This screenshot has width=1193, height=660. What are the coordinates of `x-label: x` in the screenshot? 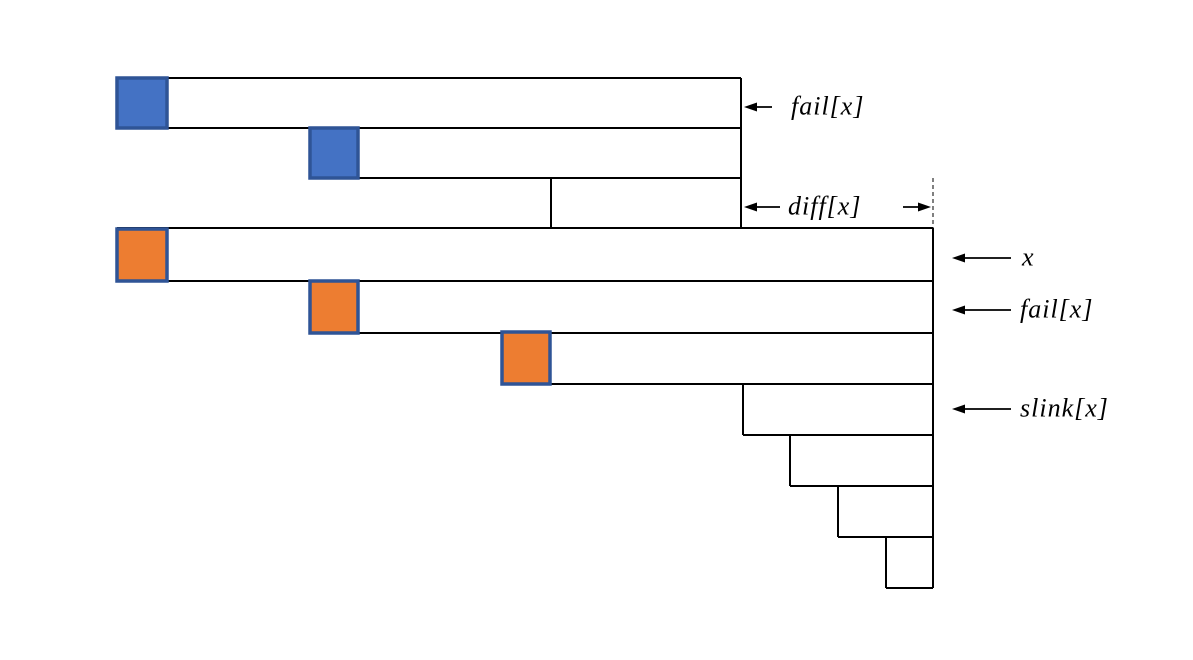 It's located at (1028, 257).